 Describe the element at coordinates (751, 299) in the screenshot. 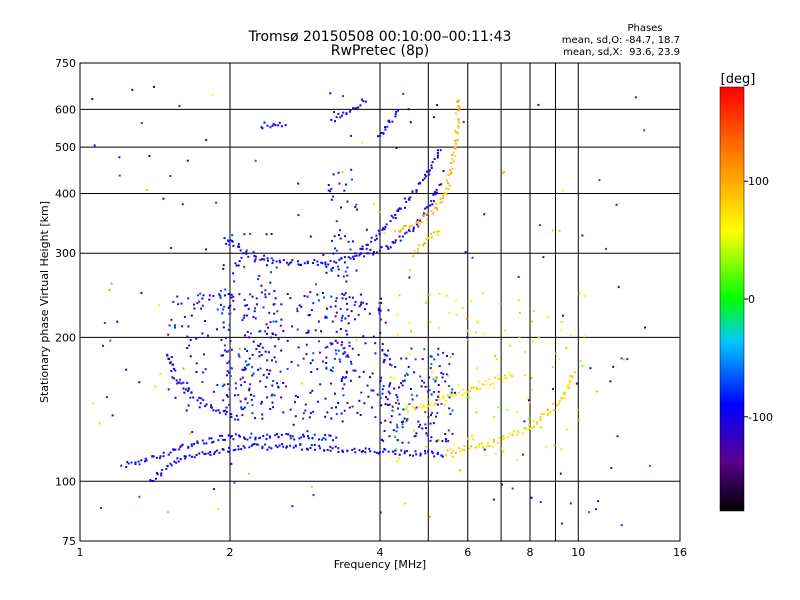

I see `colorbar-tick-label: 0` at that location.